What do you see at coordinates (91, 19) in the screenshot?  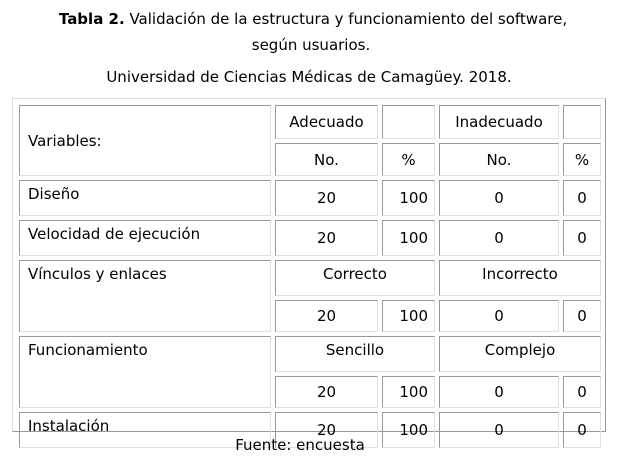 I see `table-label: Tabla 2.` at bounding box center [91, 19].